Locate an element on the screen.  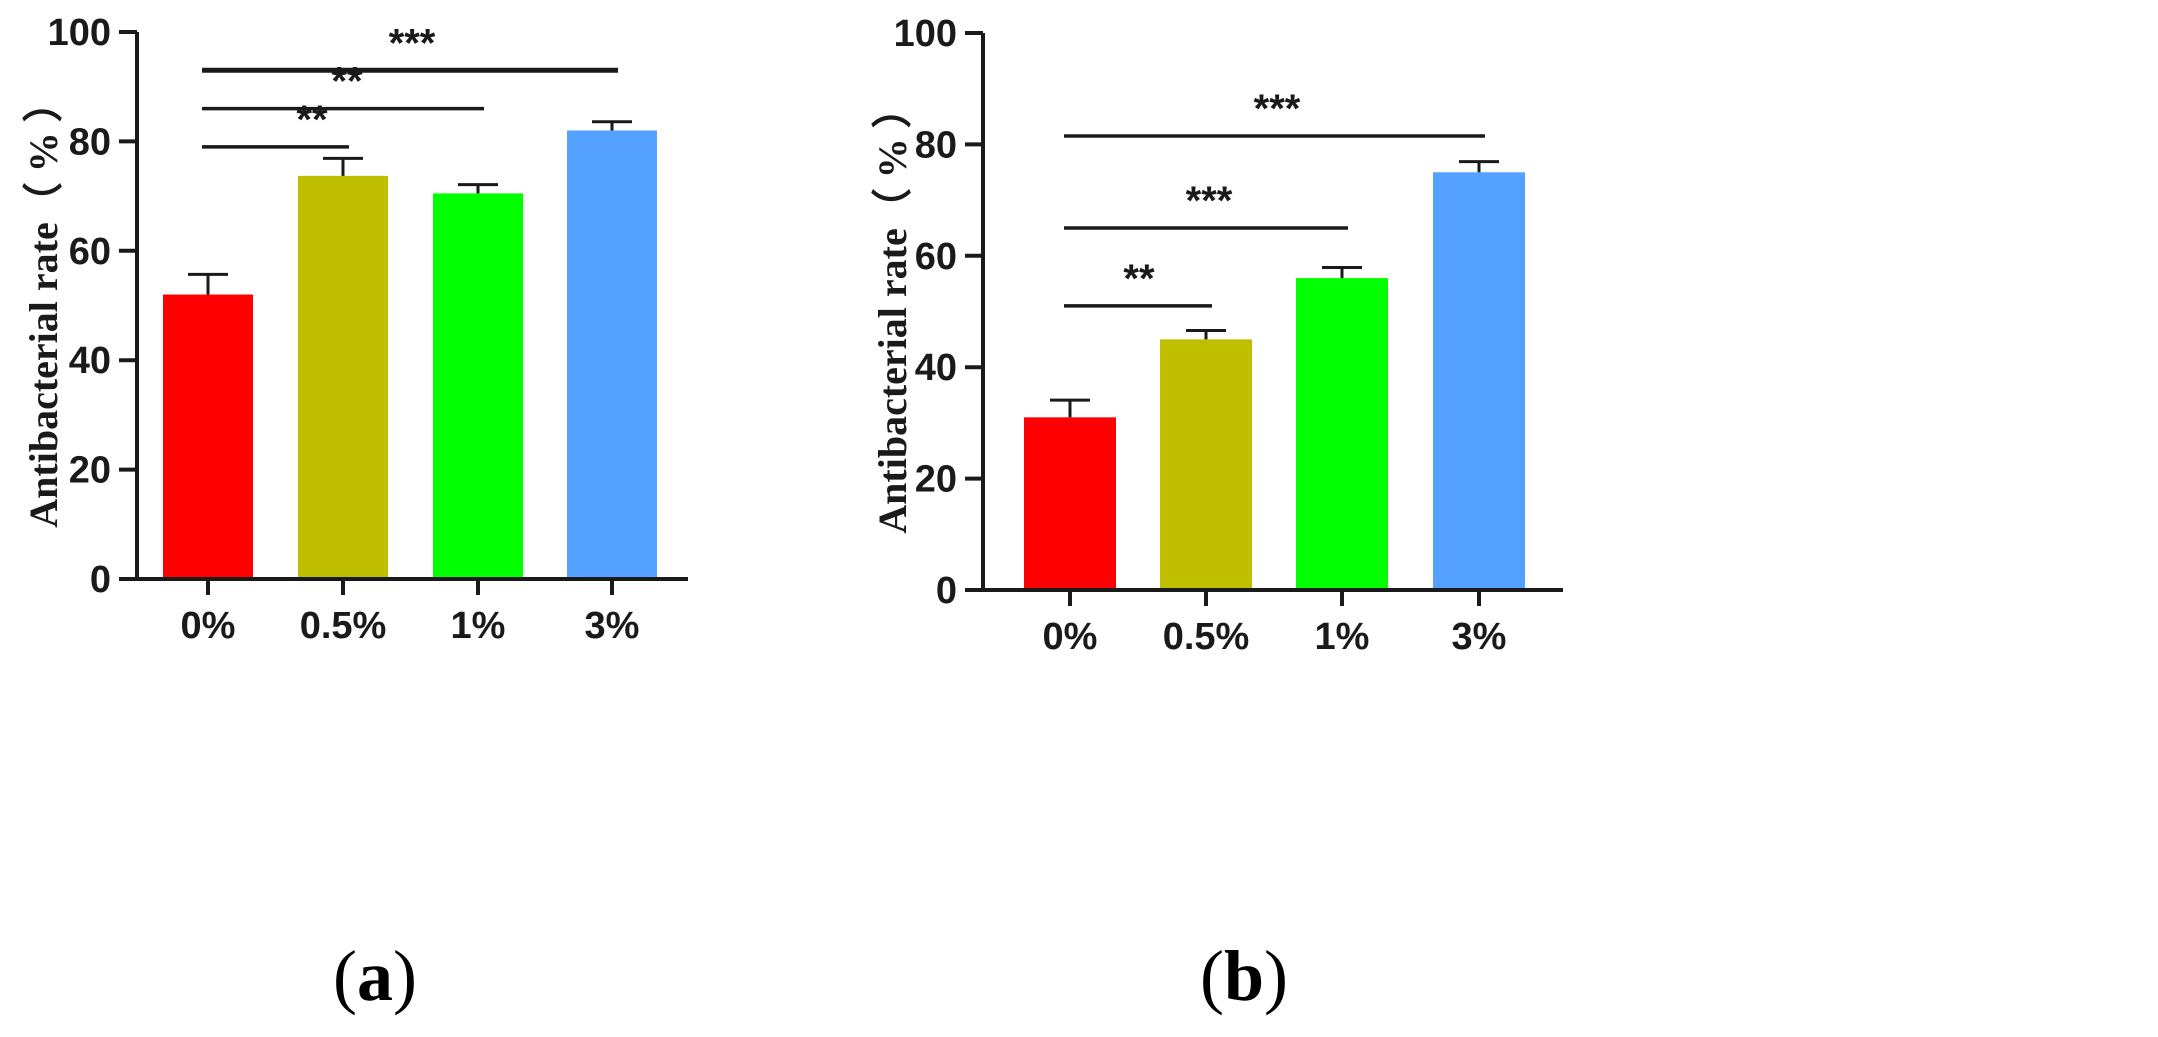
panel-b-y-axis-title: Antibacterial rate（ % ） is located at coordinates (892, 310).